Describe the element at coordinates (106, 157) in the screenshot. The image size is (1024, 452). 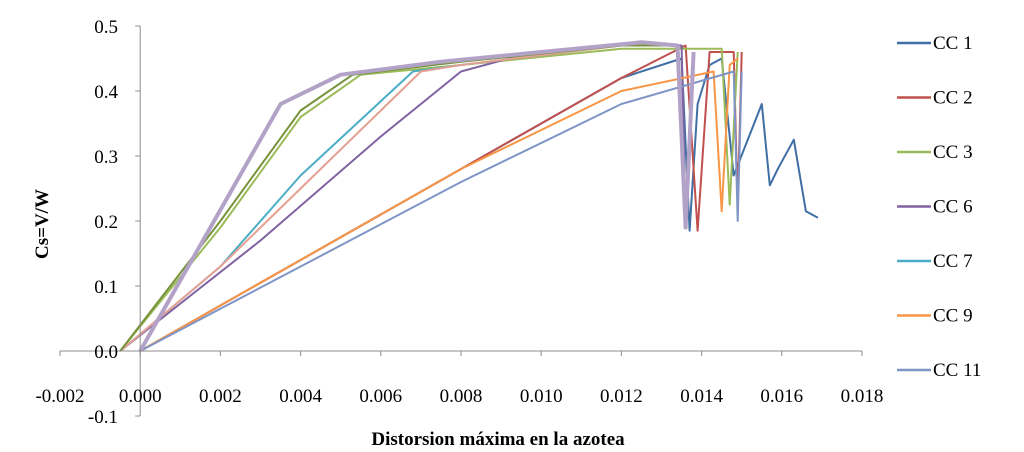
I see `y-tick-label: 0.3` at that location.